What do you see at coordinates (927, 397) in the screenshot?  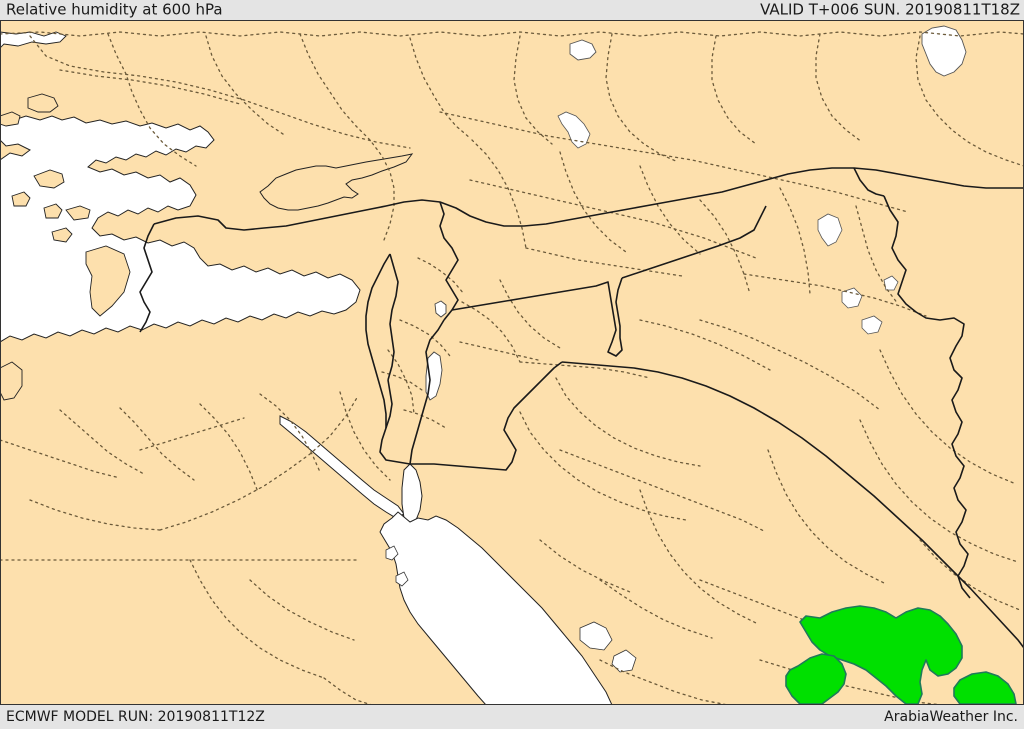 I see `border-iraq-iran` at bounding box center [927, 397].